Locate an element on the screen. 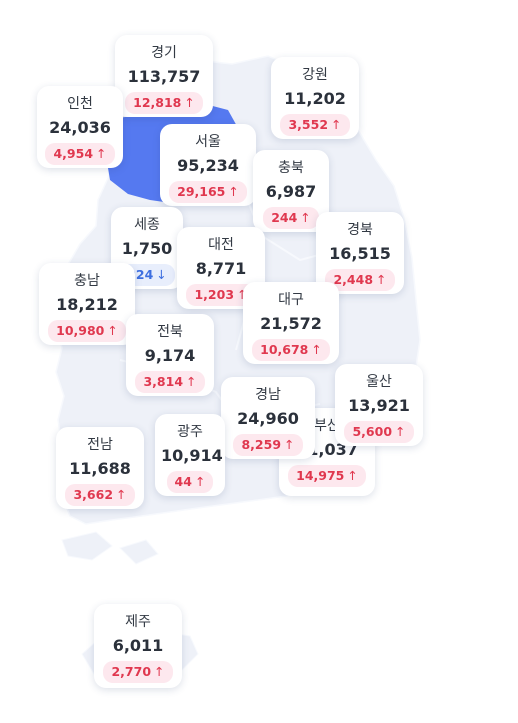 The width and height of the screenshot is (518, 723). region-name: 인천 is located at coordinates (80, 104).